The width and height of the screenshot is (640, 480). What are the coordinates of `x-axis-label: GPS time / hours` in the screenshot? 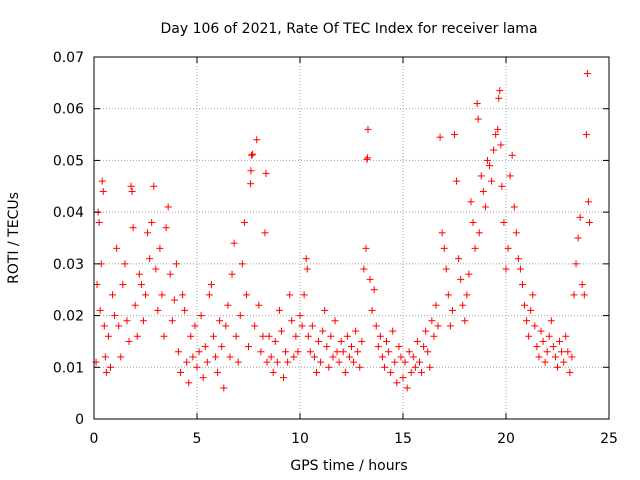 It's located at (348, 466).